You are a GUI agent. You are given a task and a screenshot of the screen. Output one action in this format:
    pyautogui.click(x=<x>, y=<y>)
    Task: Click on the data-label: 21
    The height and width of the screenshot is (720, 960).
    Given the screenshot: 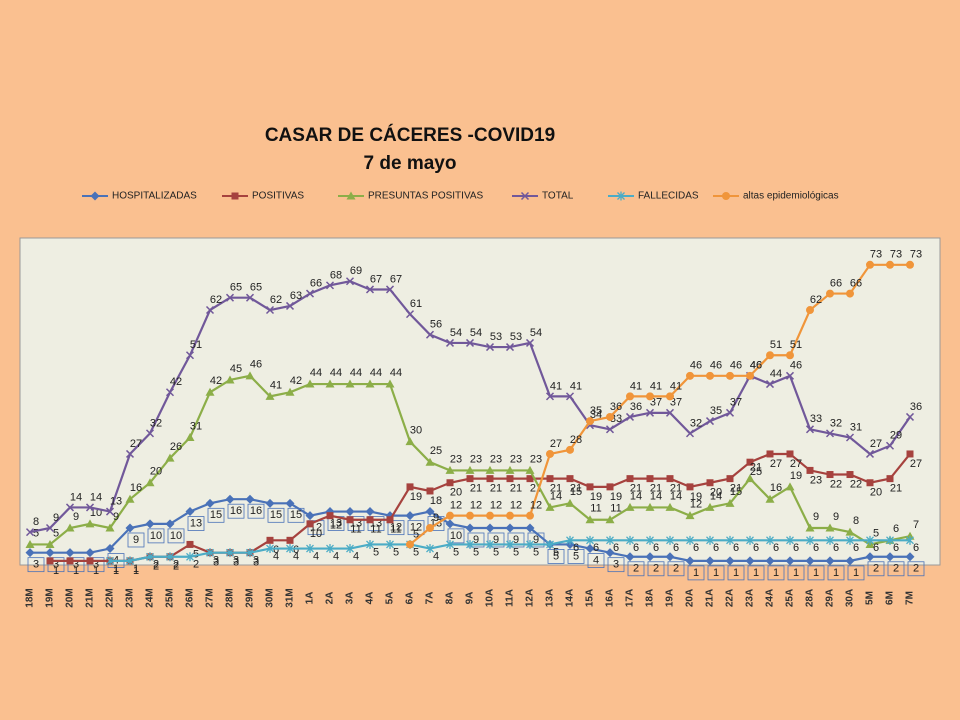 What is the action you would take?
    pyautogui.click(x=896, y=489)
    